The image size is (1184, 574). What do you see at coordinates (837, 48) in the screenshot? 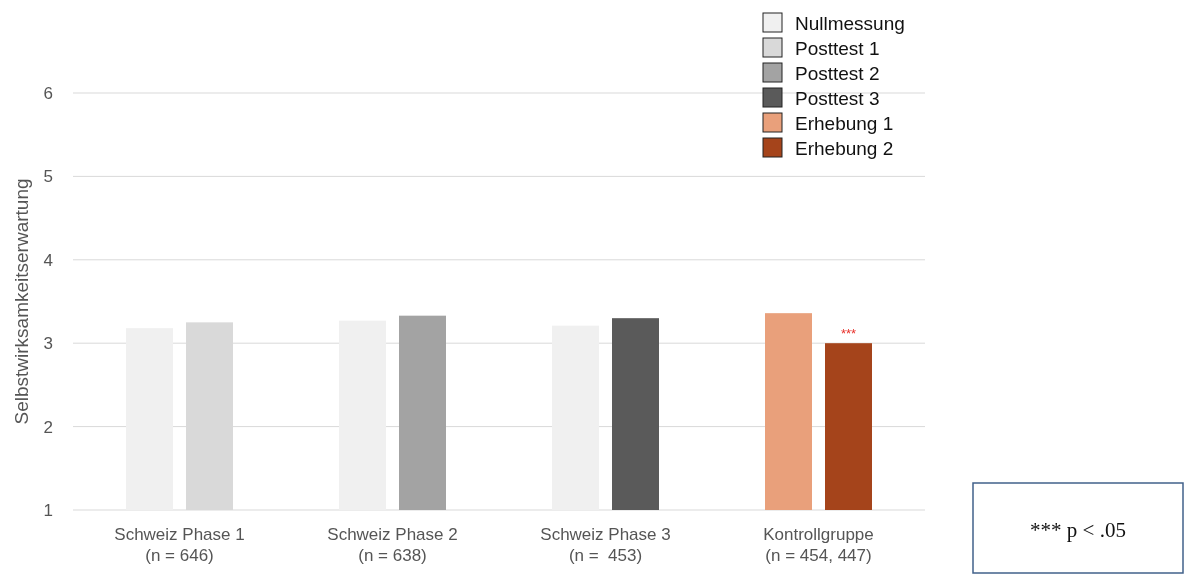
I see `legend-label: Posttest 1` at bounding box center [837, 48].